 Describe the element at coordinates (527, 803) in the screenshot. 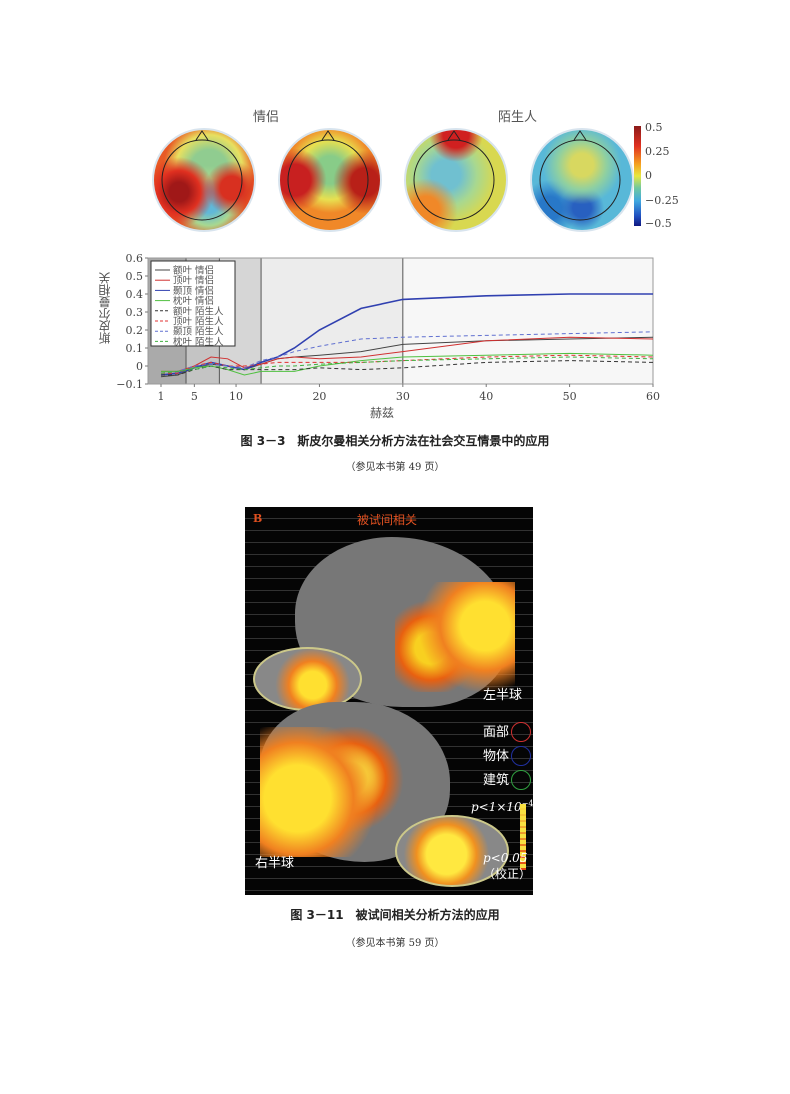

I see `p-threshold-exp: −4` at that location.